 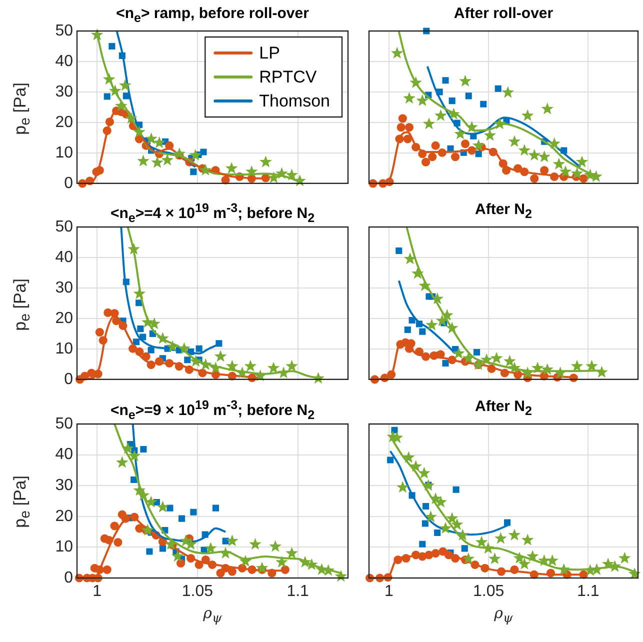 What do you see at coordinates (294, 101) in the screenshot?
I see `legend-label: Thomson` at bounding box center [294, 101].